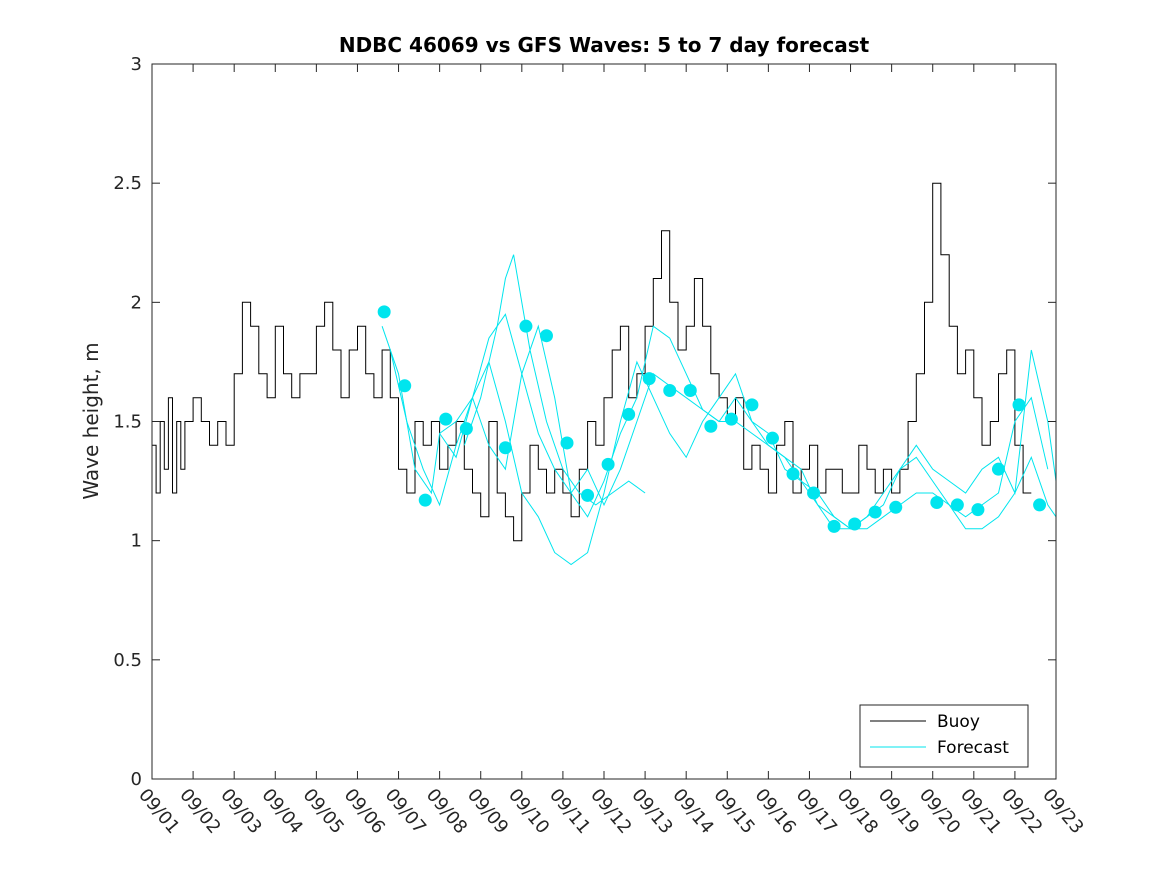 The width and height of the screenshot is (1167, 875). I want to click on y-tick-label: 0.5, so click(127, 660).